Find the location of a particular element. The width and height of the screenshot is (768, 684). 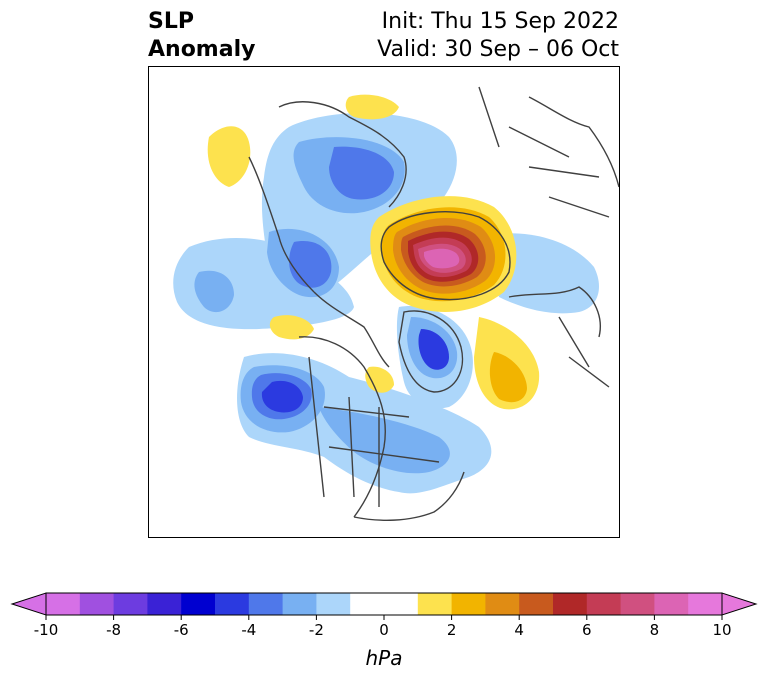

pos-region-alaska-west is located at coordinates (229, 156).